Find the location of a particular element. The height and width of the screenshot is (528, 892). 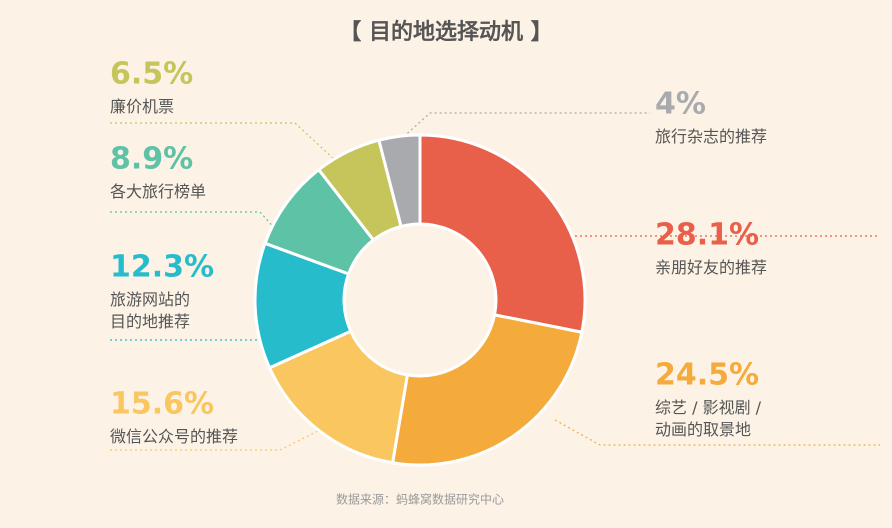

category-label: 旅行杂志的推荐 is located at coordinates (711, 136).